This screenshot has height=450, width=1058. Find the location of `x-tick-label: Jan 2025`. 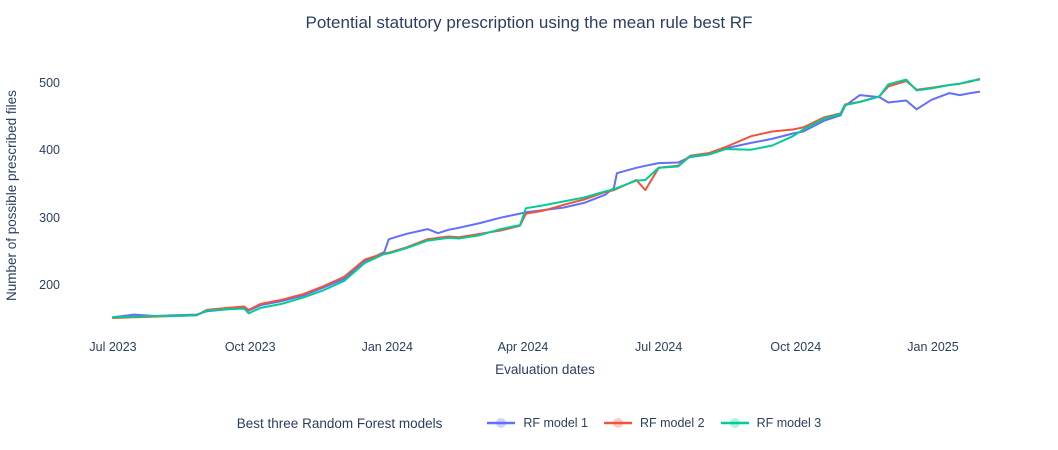

x-tick-label: Jan 2025 is located at coordinates (933, 347).